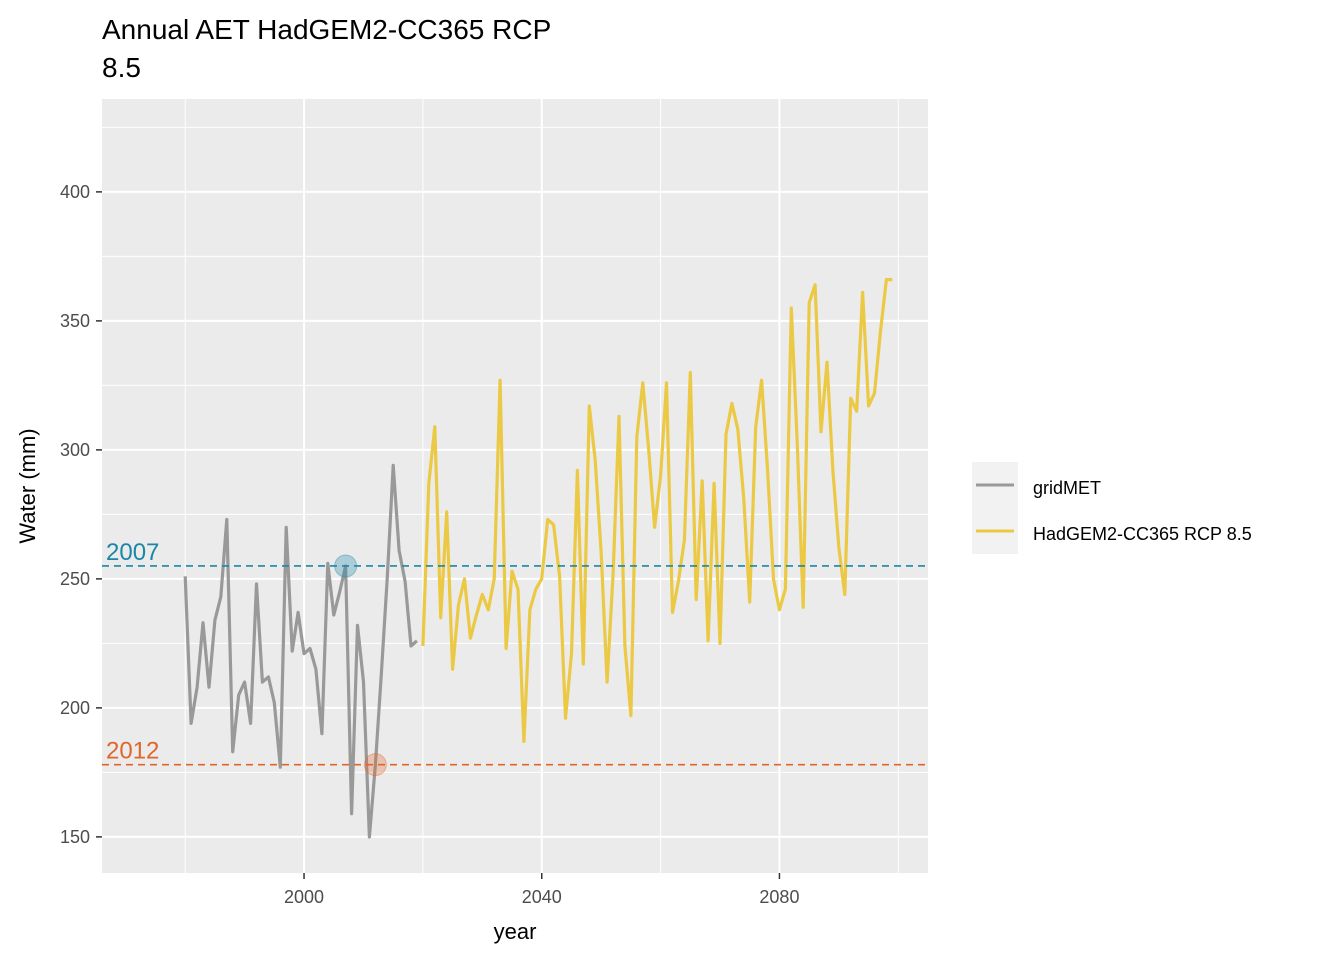  I want to click on x-tick-label: 2040, so click(542, 897).